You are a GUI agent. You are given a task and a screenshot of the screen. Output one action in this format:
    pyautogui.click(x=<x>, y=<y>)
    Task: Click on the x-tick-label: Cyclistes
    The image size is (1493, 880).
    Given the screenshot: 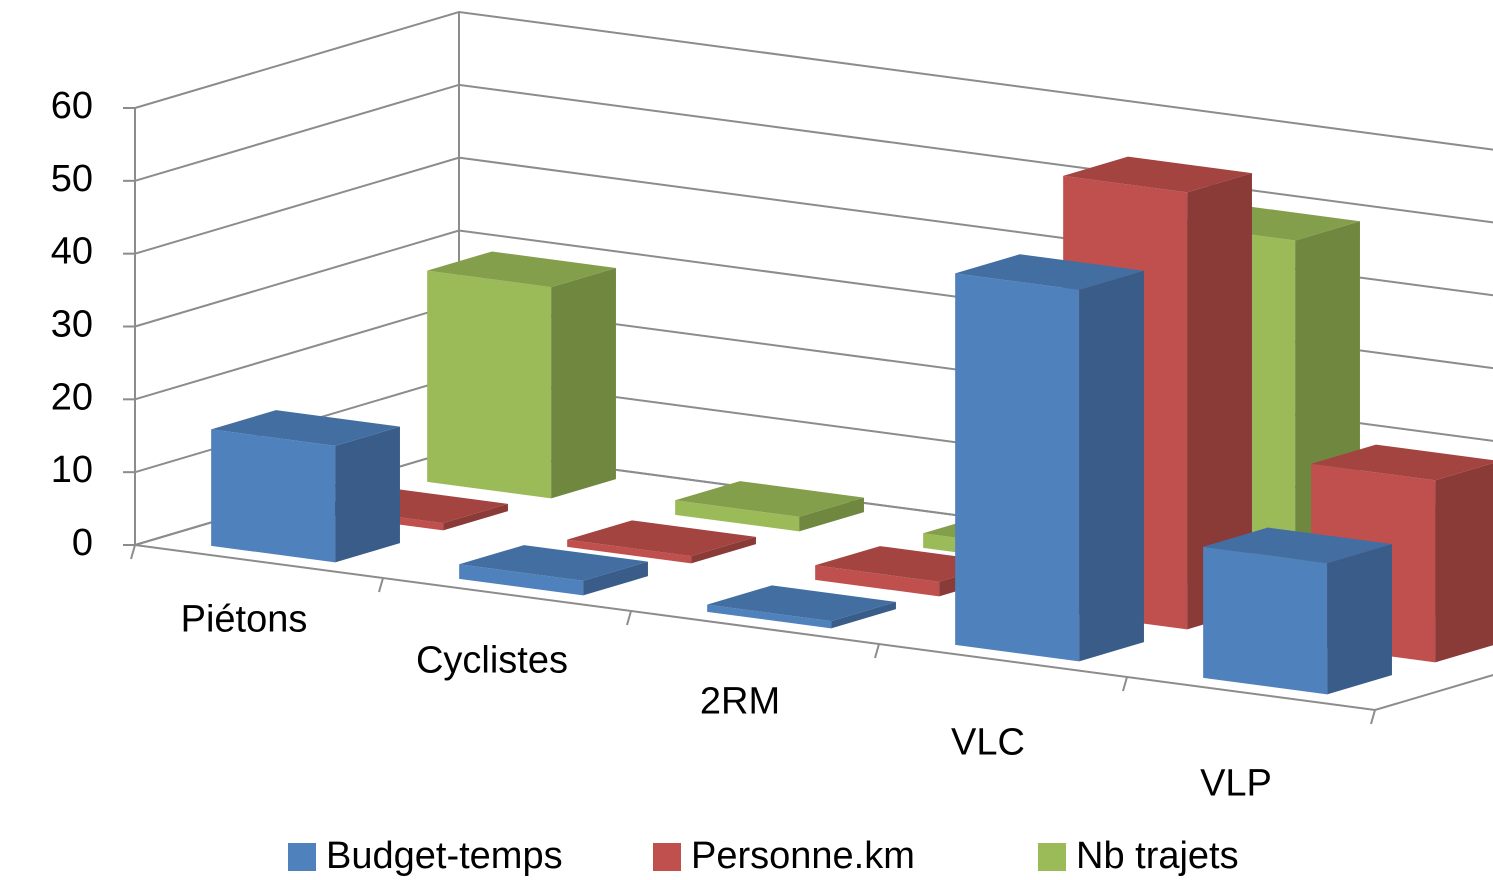 What is the action you would take?
    pyautogui.click(x=492, y=661)
    